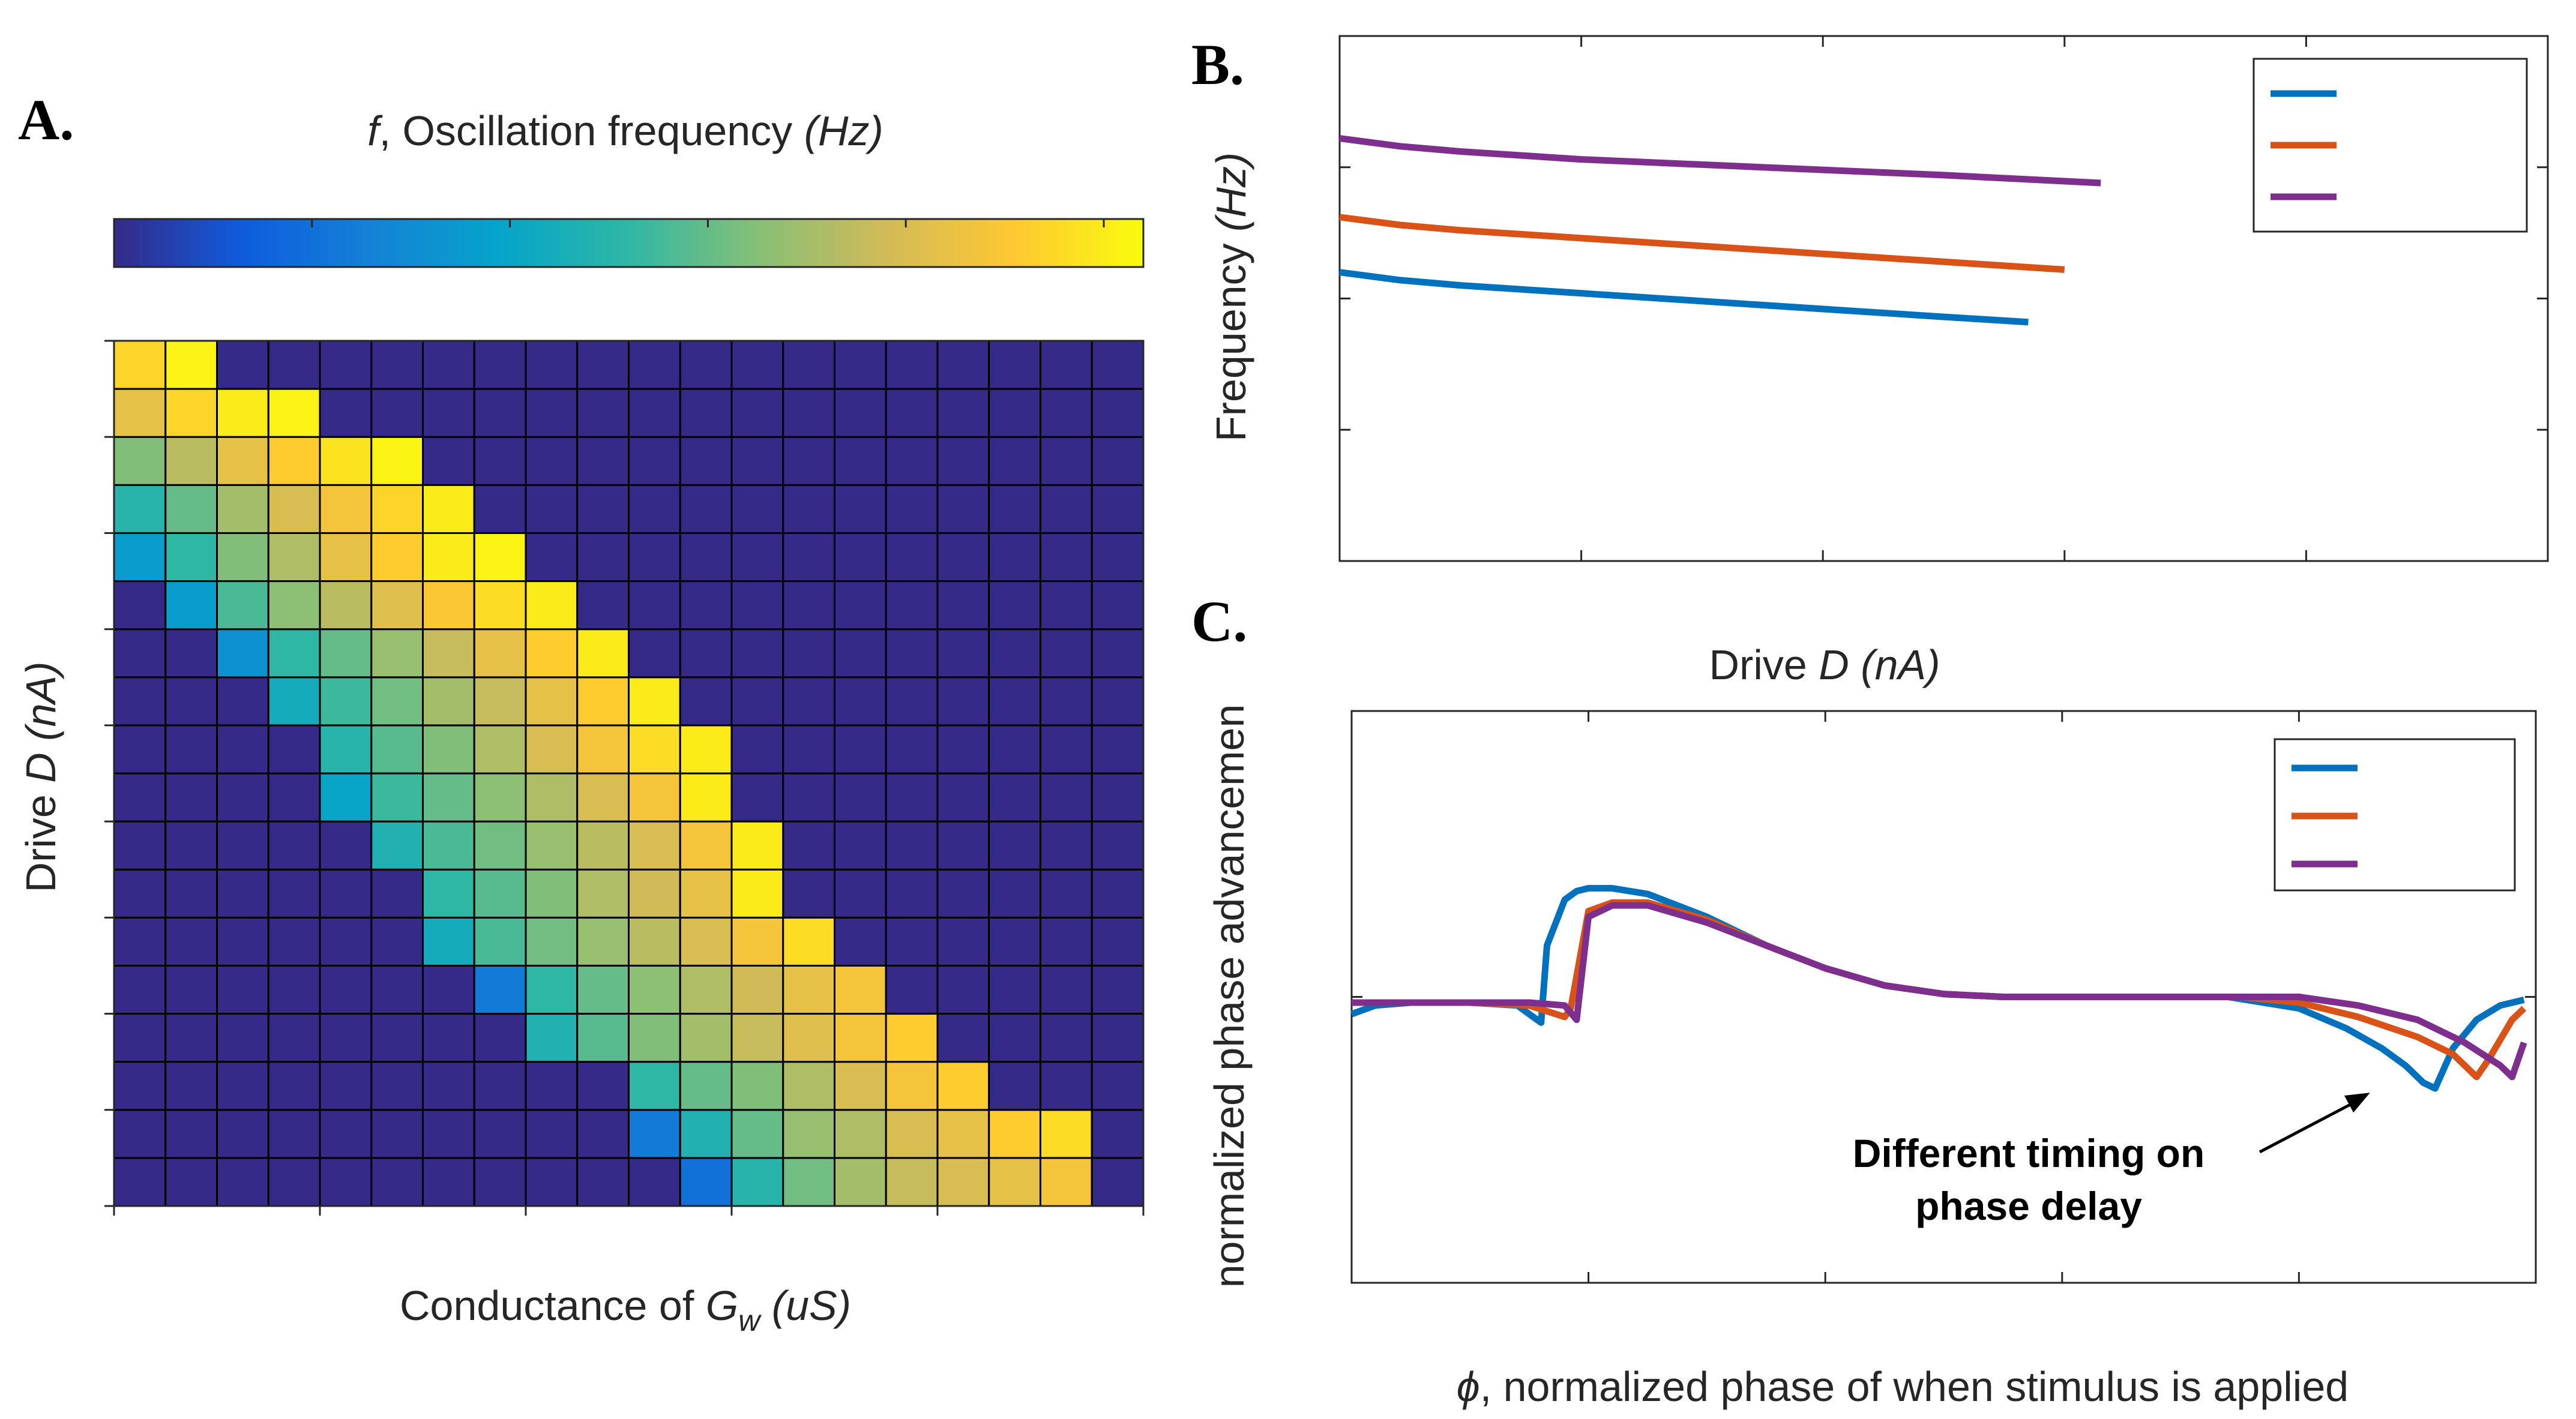  What do you see at coordinates (2029, 1153) in the screenshot?
I see `annotation-line-1: Different timing on` at bounding box center [2029, 1153].